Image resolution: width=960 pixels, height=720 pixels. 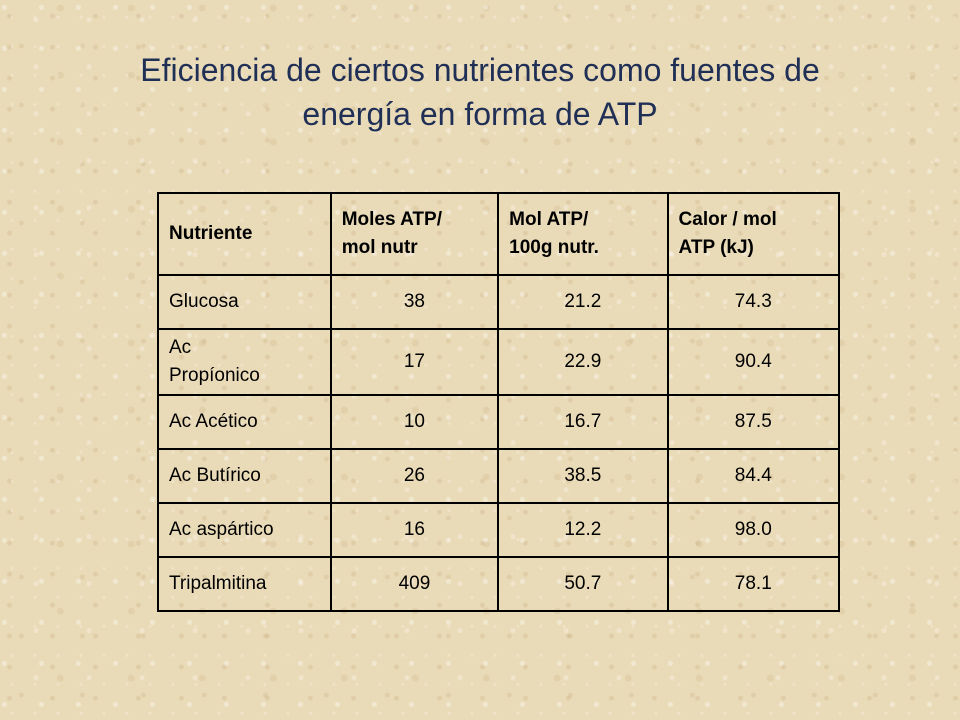 I want to click on cell-mol-atp-100g: 16.7, so click(x=583, y=422).